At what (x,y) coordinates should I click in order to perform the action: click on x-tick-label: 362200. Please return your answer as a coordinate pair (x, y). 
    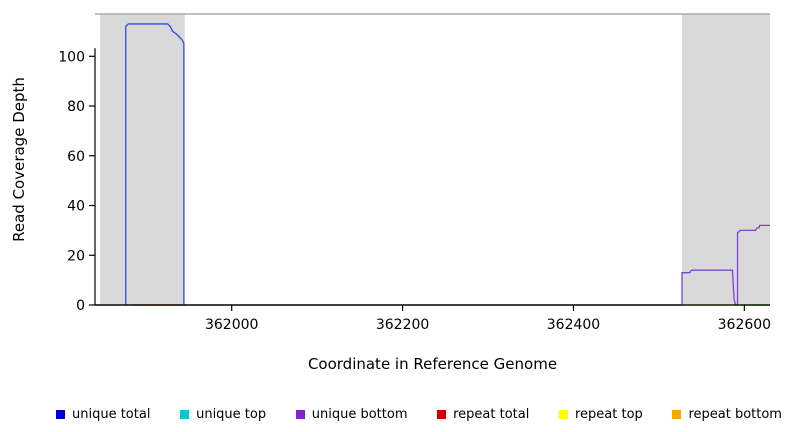
    Looking at the image, I should click on (402, 325).